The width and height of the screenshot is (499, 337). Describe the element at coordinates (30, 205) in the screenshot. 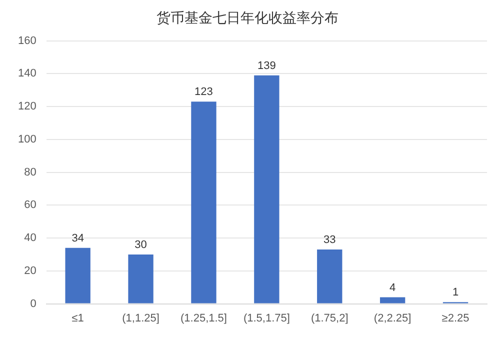

I see `y-tick-label: 60` at that location.